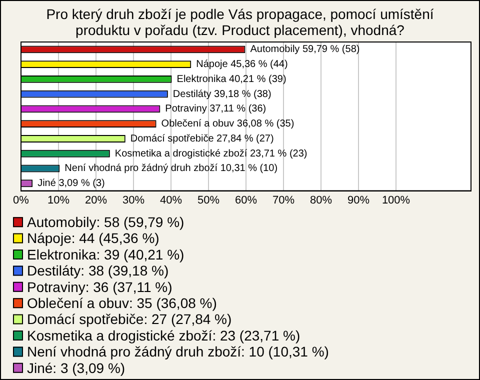 This screenshot has width=480, height=380. Describe the element at coordinates (21, 200) in the screenshot. I see `x-tick-label: 0%` at that location.